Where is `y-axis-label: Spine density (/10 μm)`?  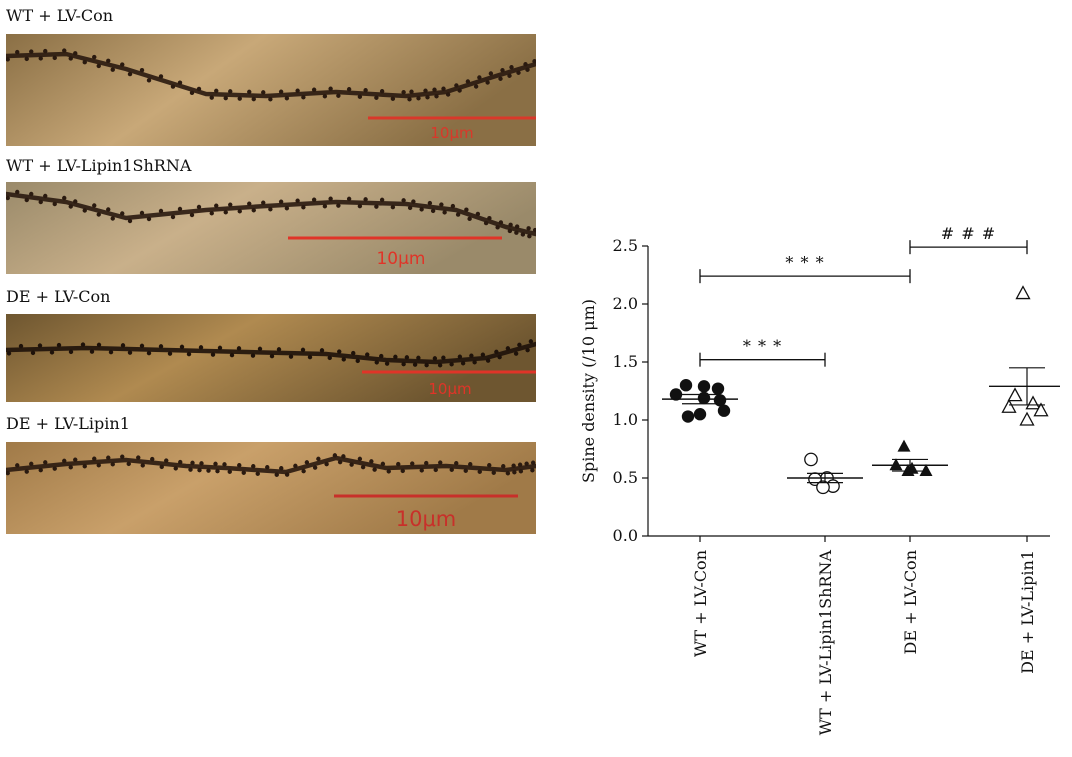 y-axis-label: Spine density (/10 μm) is located at coordinates (588, 391).